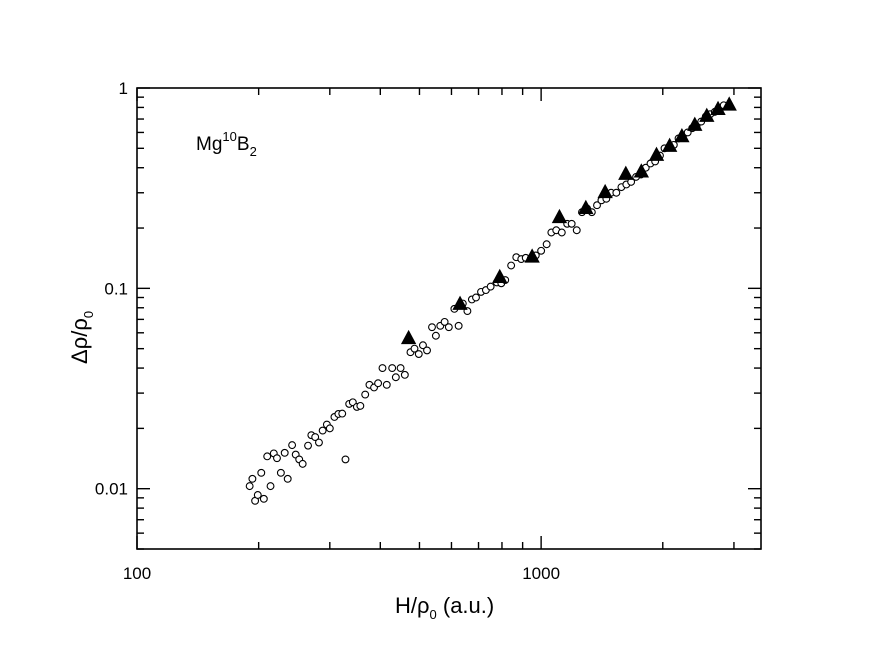  I want to click on y-tick-label: 0.01, so click(111, 489).